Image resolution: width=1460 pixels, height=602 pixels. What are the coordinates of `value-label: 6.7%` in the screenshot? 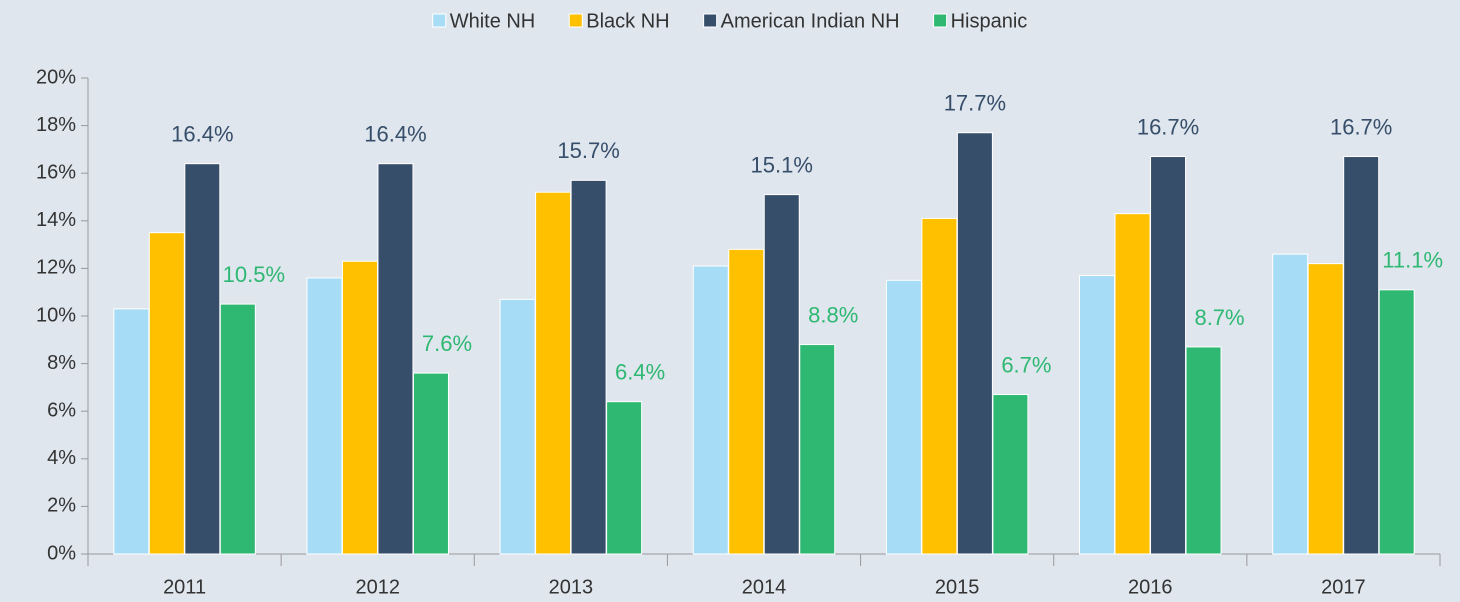 It's located at (1026, 364).